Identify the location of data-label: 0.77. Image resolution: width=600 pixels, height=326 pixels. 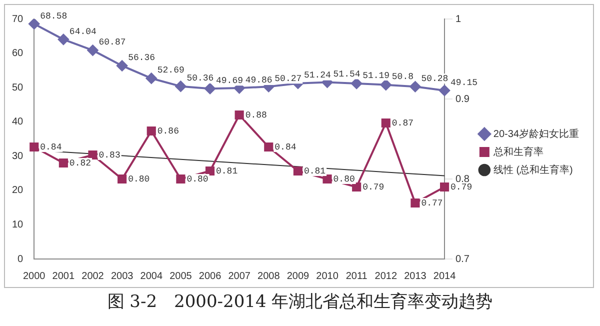
(432, 203).